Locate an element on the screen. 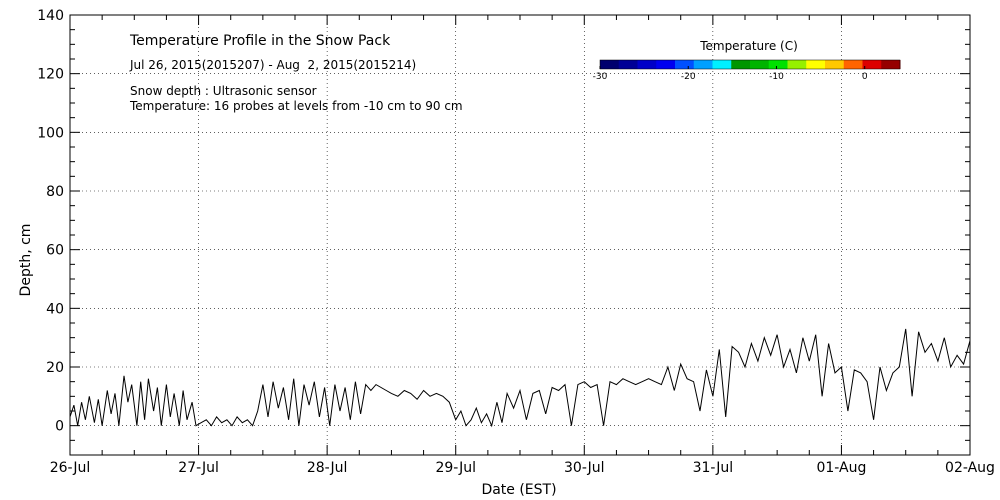 The width and height of the screenshot is (1000, 500). y-tick-label: 120 is located at coordinates (50, 75).